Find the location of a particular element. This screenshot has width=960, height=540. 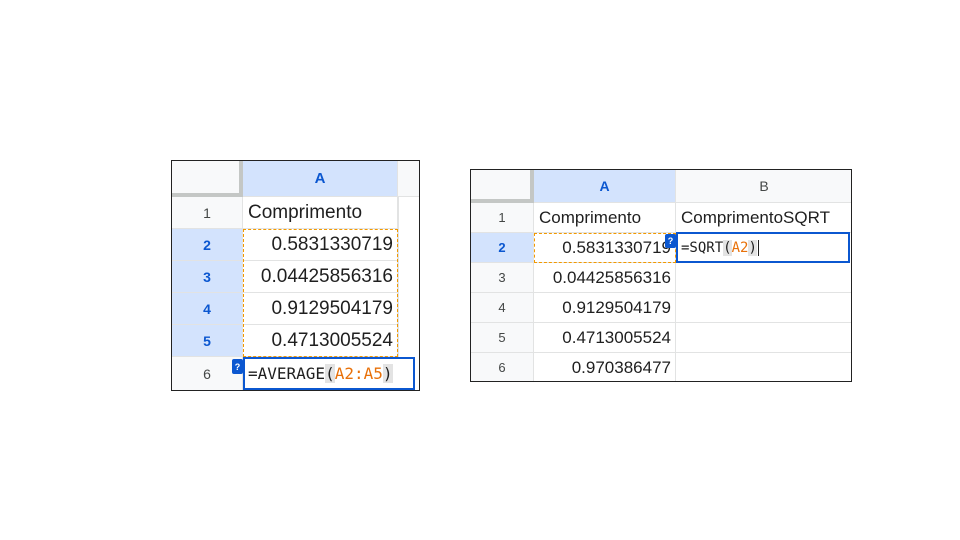

text-cursor is located at coordinates (758, 247).